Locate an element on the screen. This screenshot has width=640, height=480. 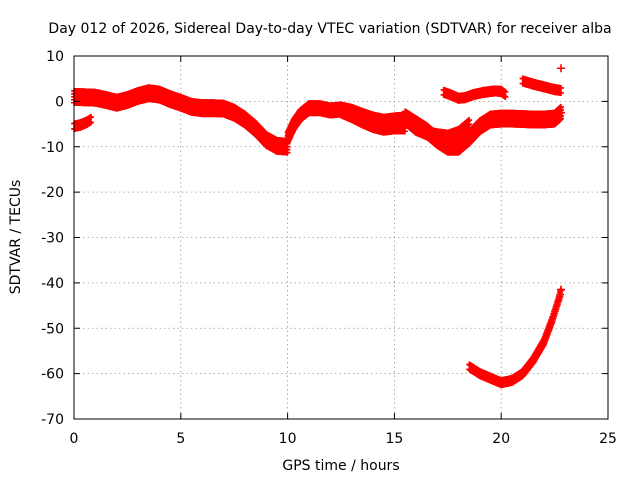
series-track-d is located at coordinates (373, 119).